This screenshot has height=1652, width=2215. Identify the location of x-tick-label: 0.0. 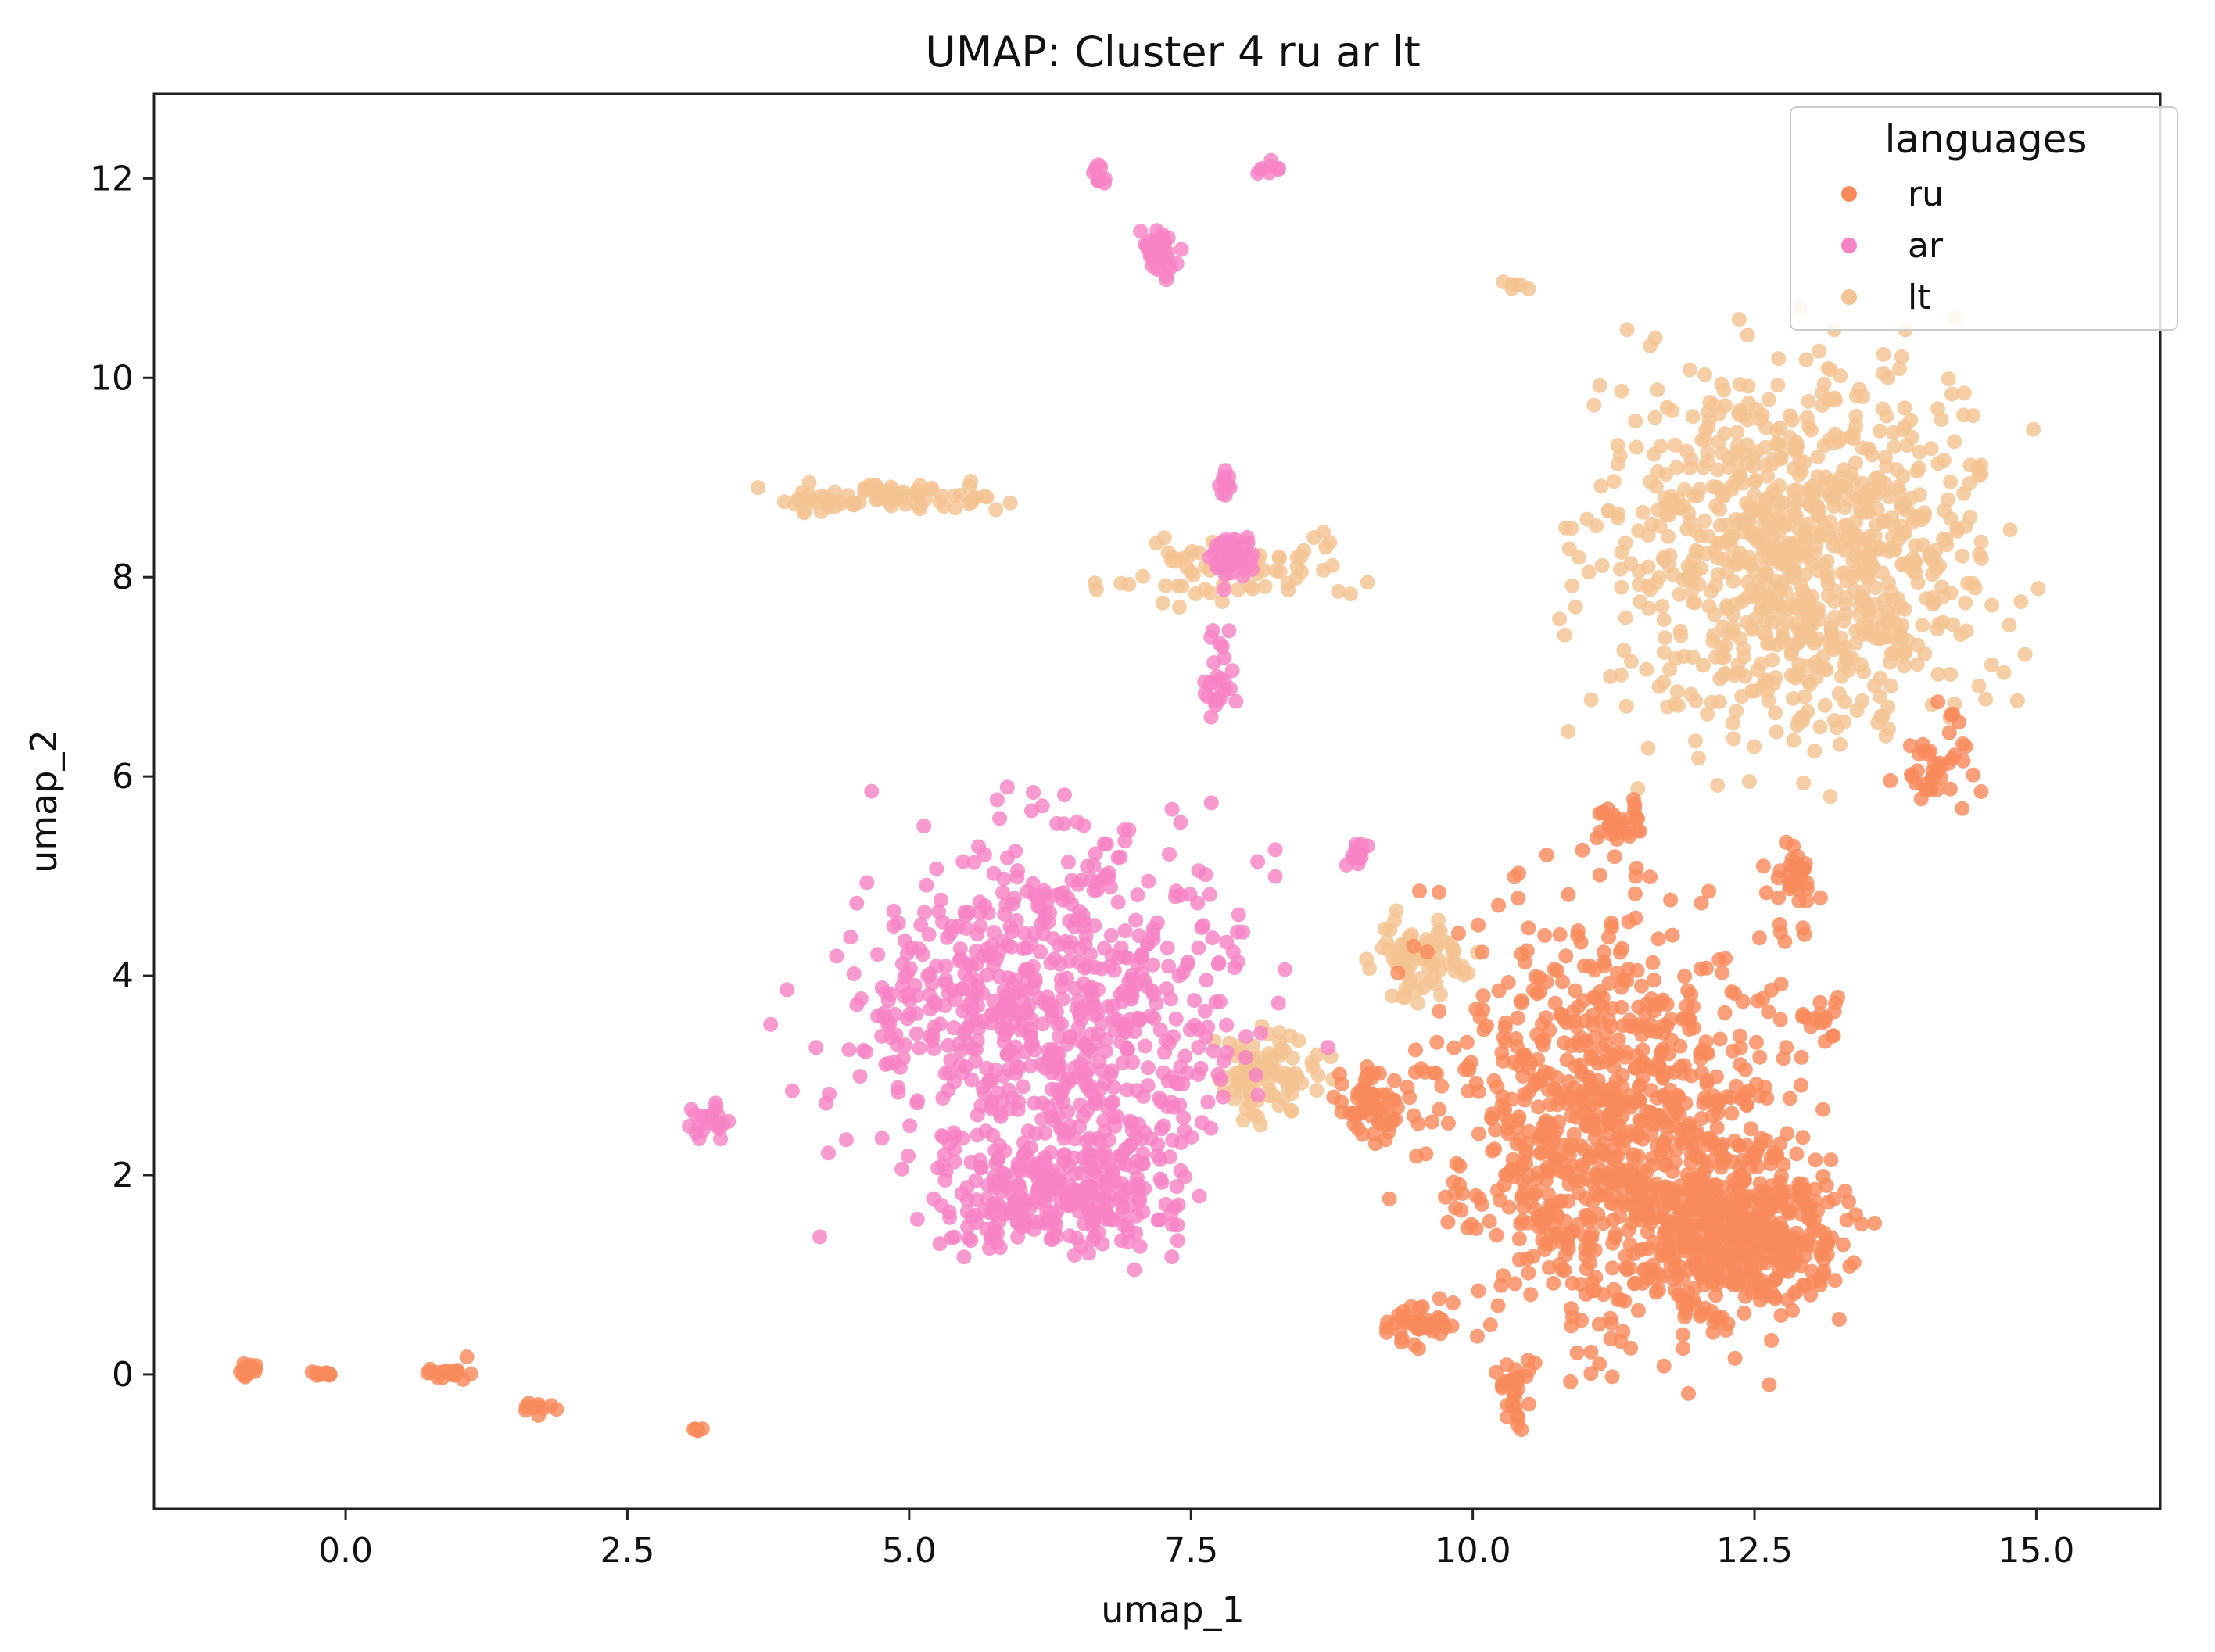
(345, 1551).